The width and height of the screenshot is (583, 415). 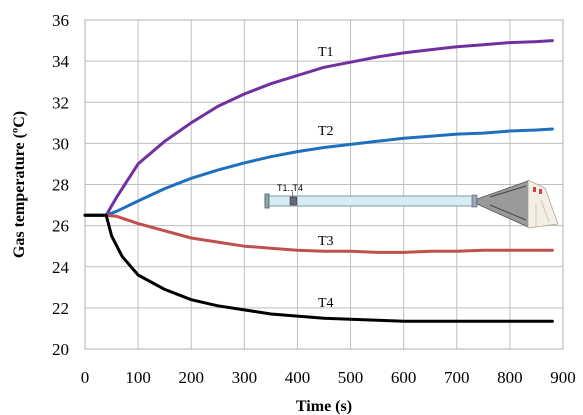 What do you see at coordinates (19, 184) in the screenshot?
I see `y-axis-title: Gas temperature (ºC)` at bounding box center [19, 184].